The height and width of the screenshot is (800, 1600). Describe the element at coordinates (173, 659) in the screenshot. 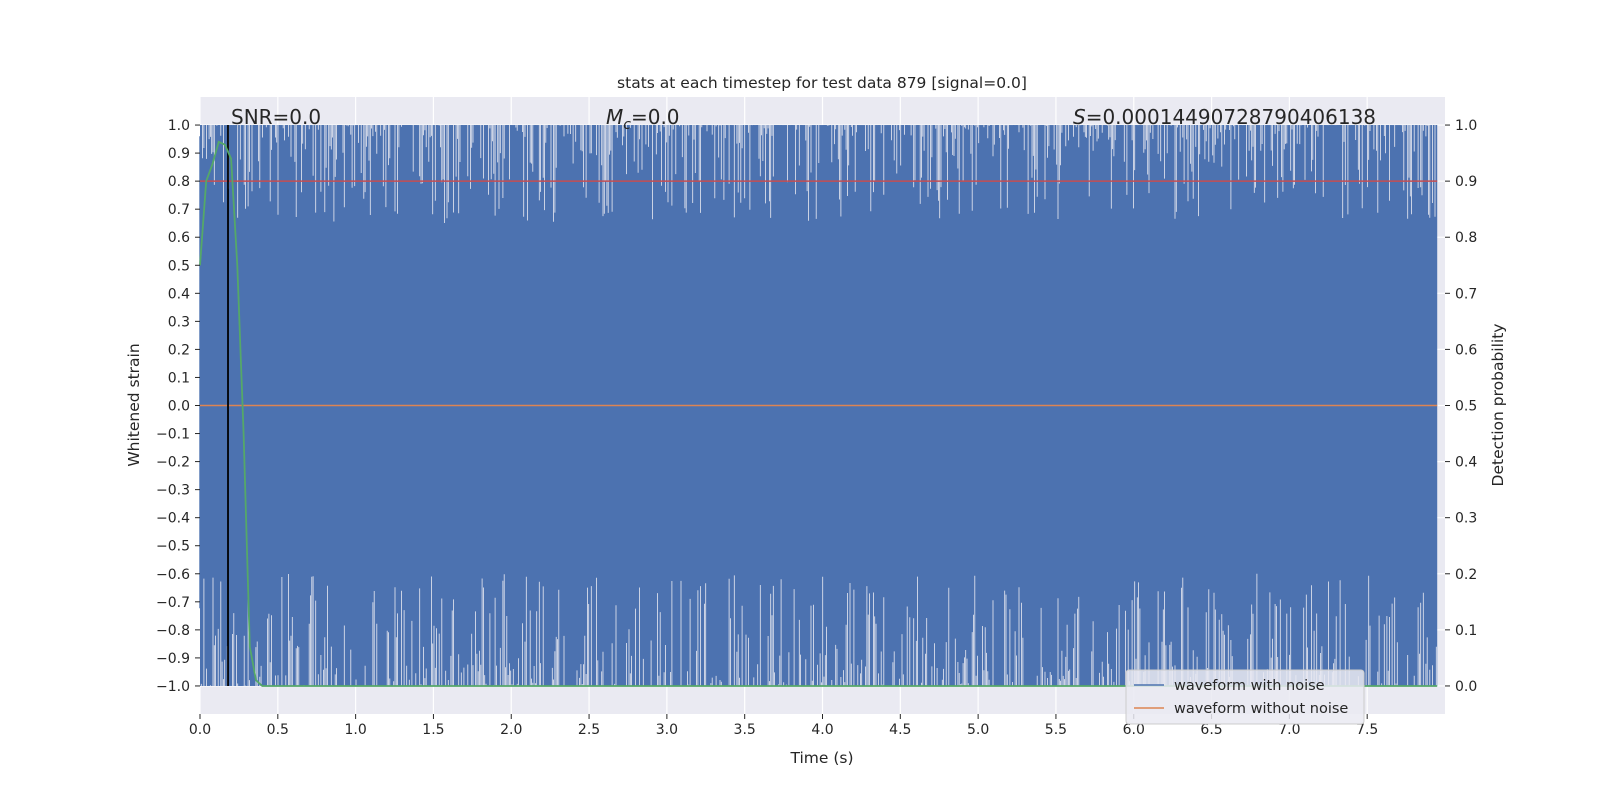

I see `y-left-tick-label: −0.9` at that location.